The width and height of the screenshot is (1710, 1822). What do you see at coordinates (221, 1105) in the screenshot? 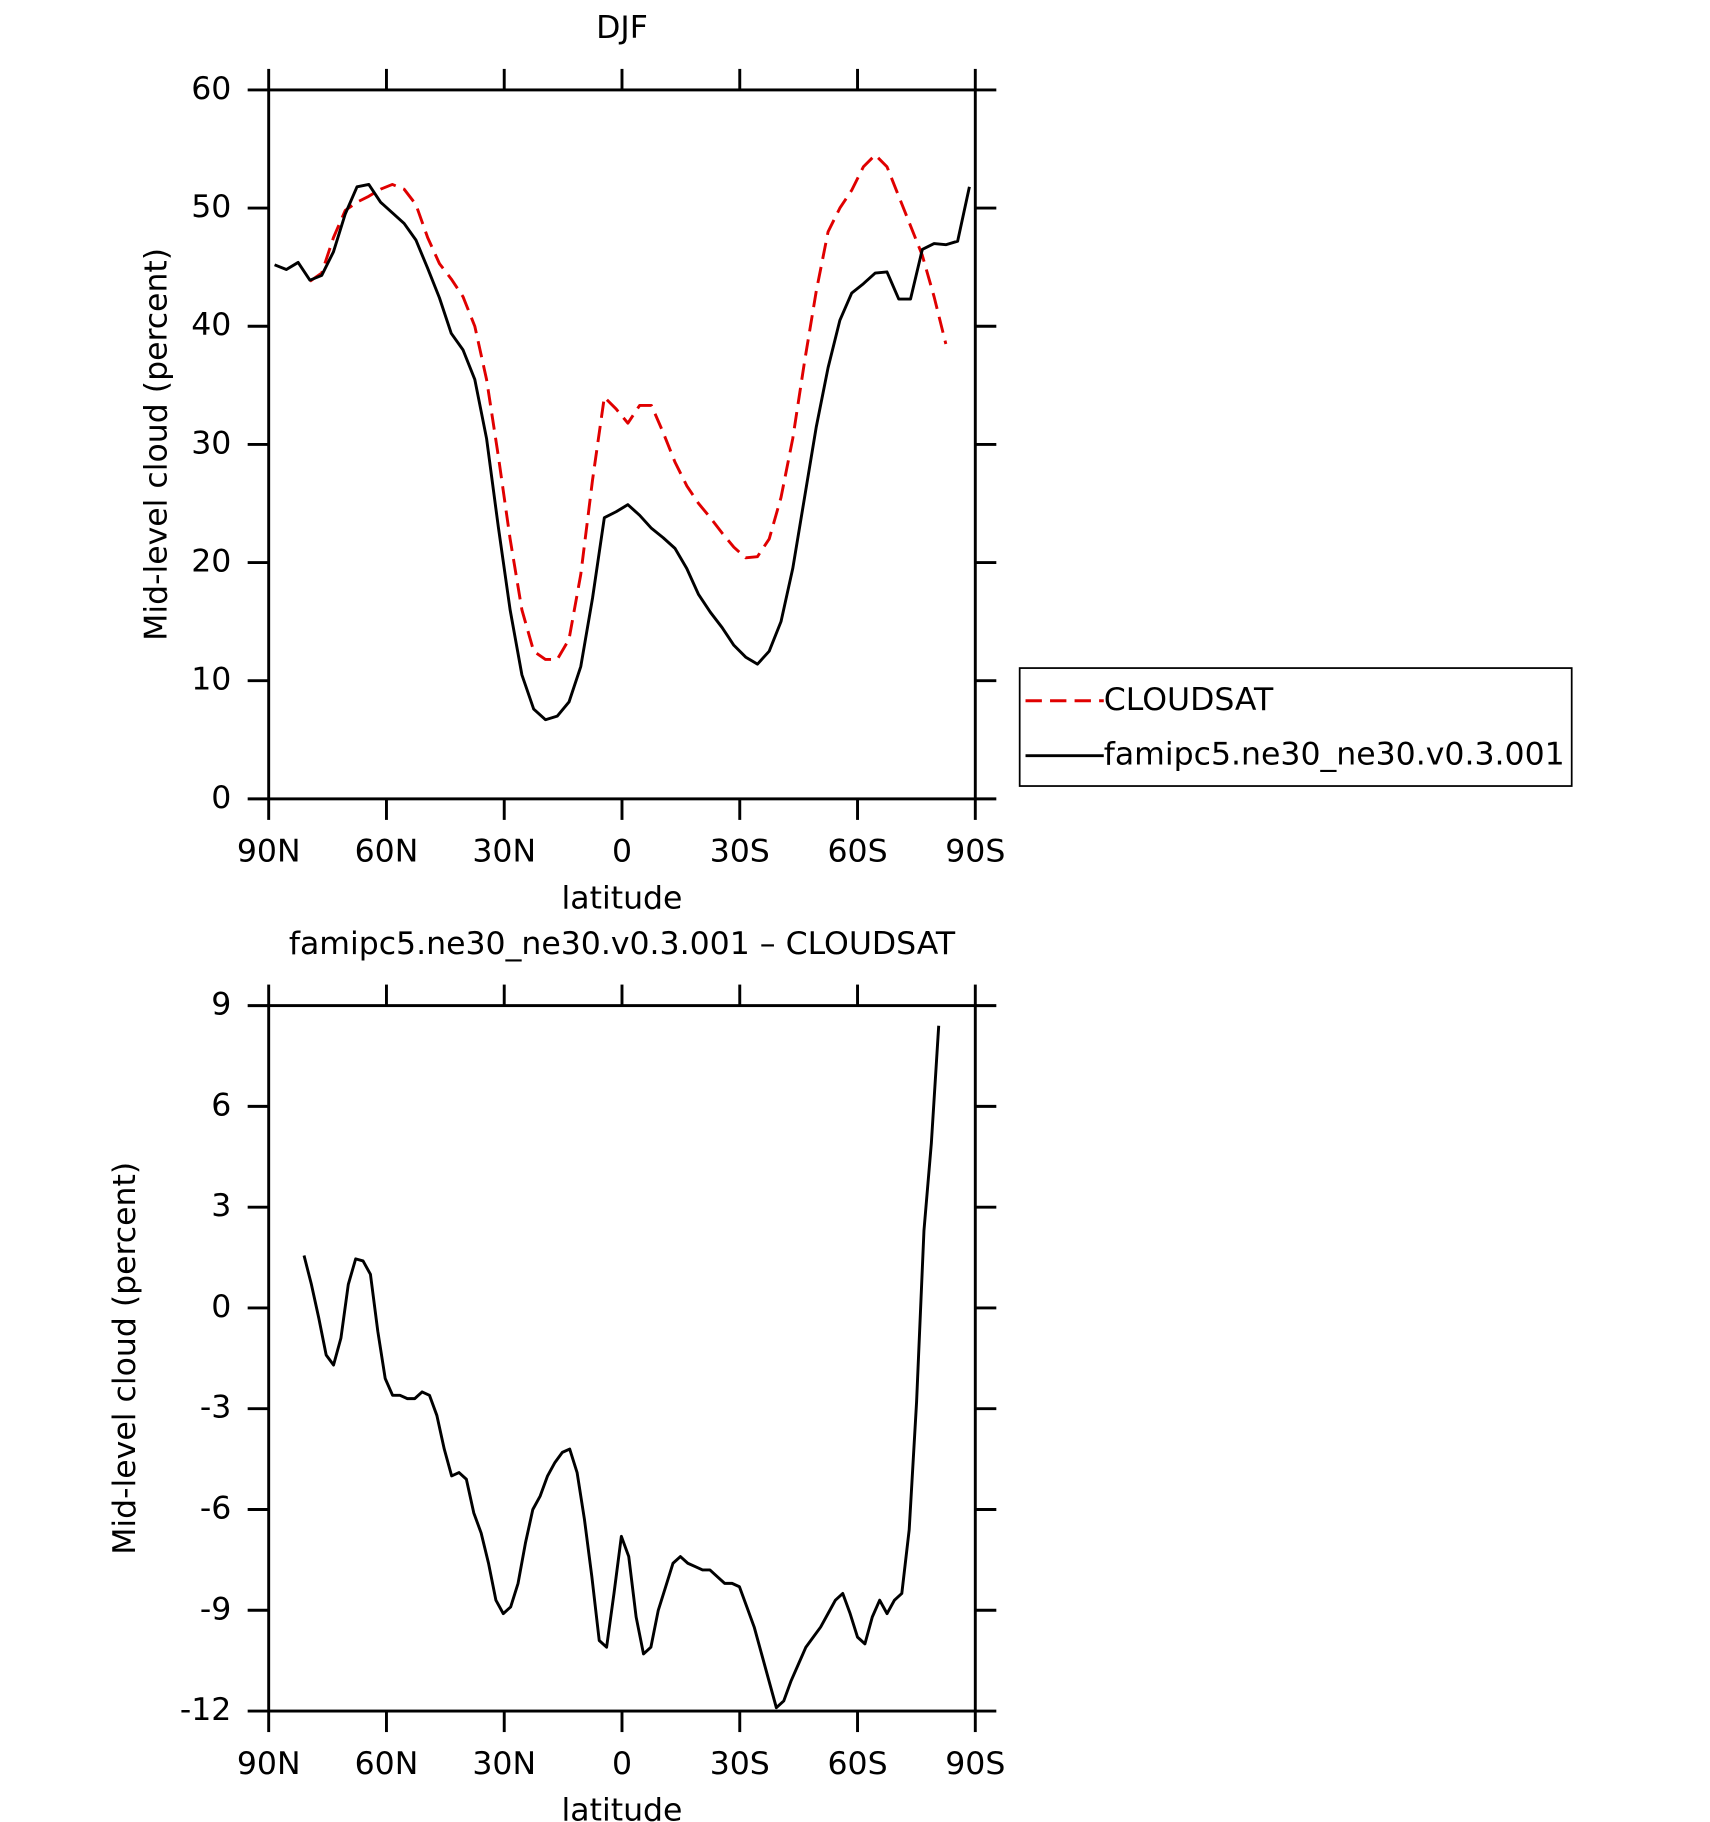
I see `y-tick-label: 6` at bounding box center [221, 1105].